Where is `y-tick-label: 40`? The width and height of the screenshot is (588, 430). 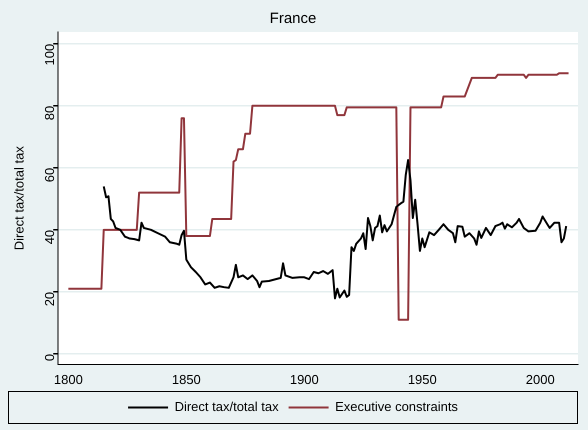 y-tick-label: 40 is located at coordinates (49, 237).